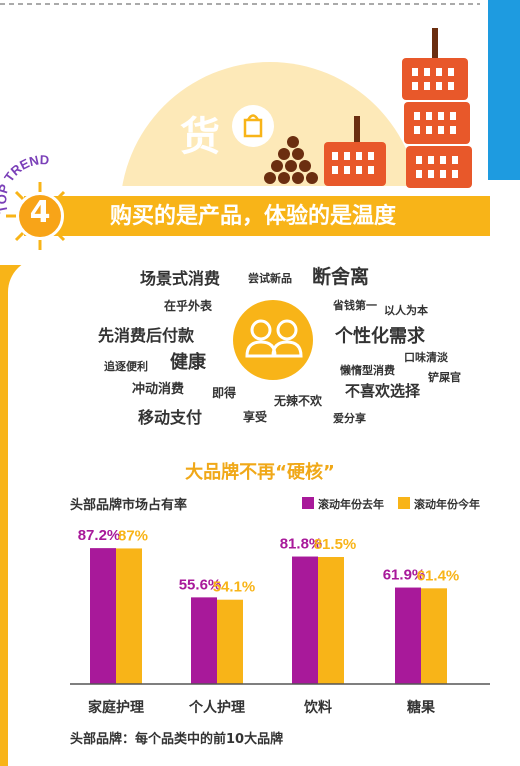 The image size is (520, 766). Describe the element at coordinates (129, 505) in the screenshot. I see `chart-subtitle: 头部品牌市场占有率` at that location.